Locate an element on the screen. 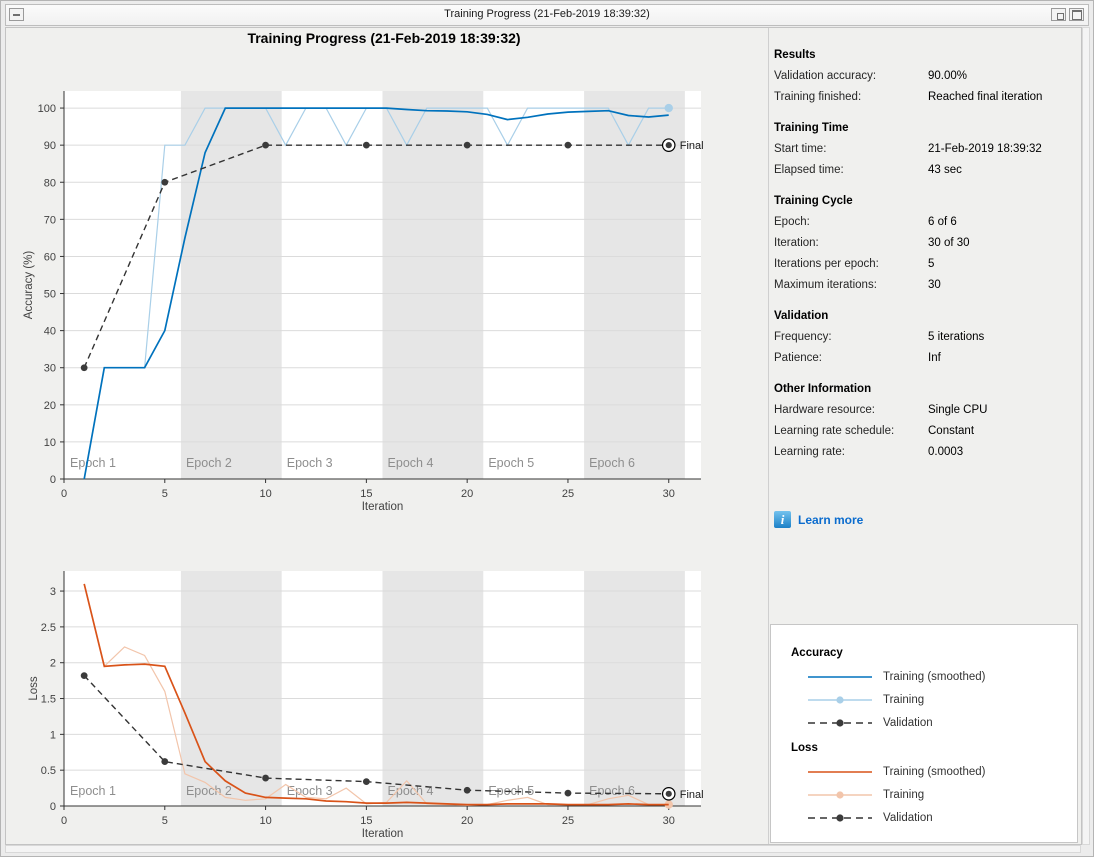  y-tick-label: 70 is located at coordinates (50, 220).